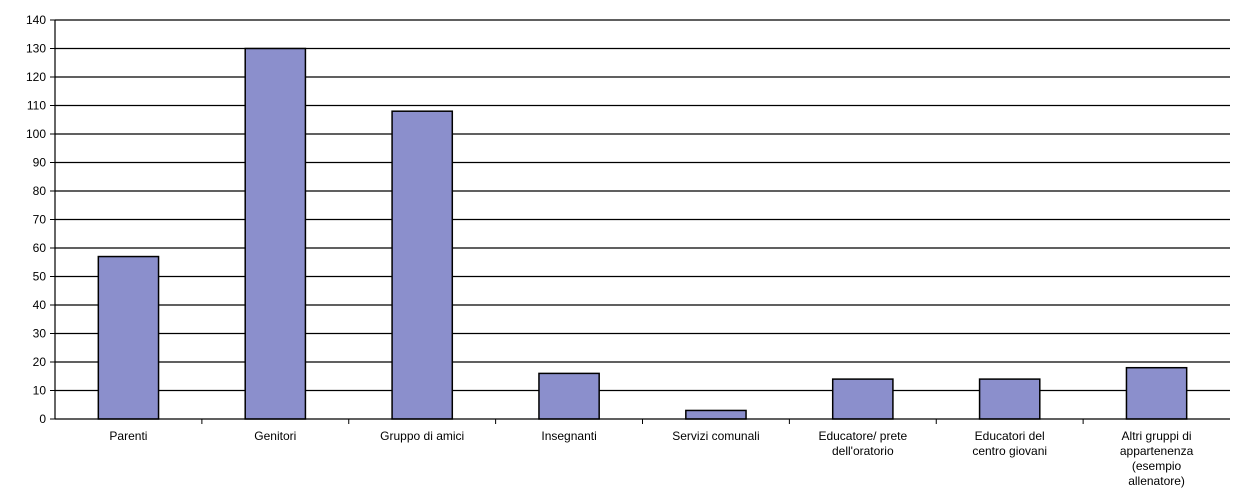 The height and width of the screenshot is (497, 1238). I want to click on x-tick-label-line: Gruppo di amici, so click(422, 436).